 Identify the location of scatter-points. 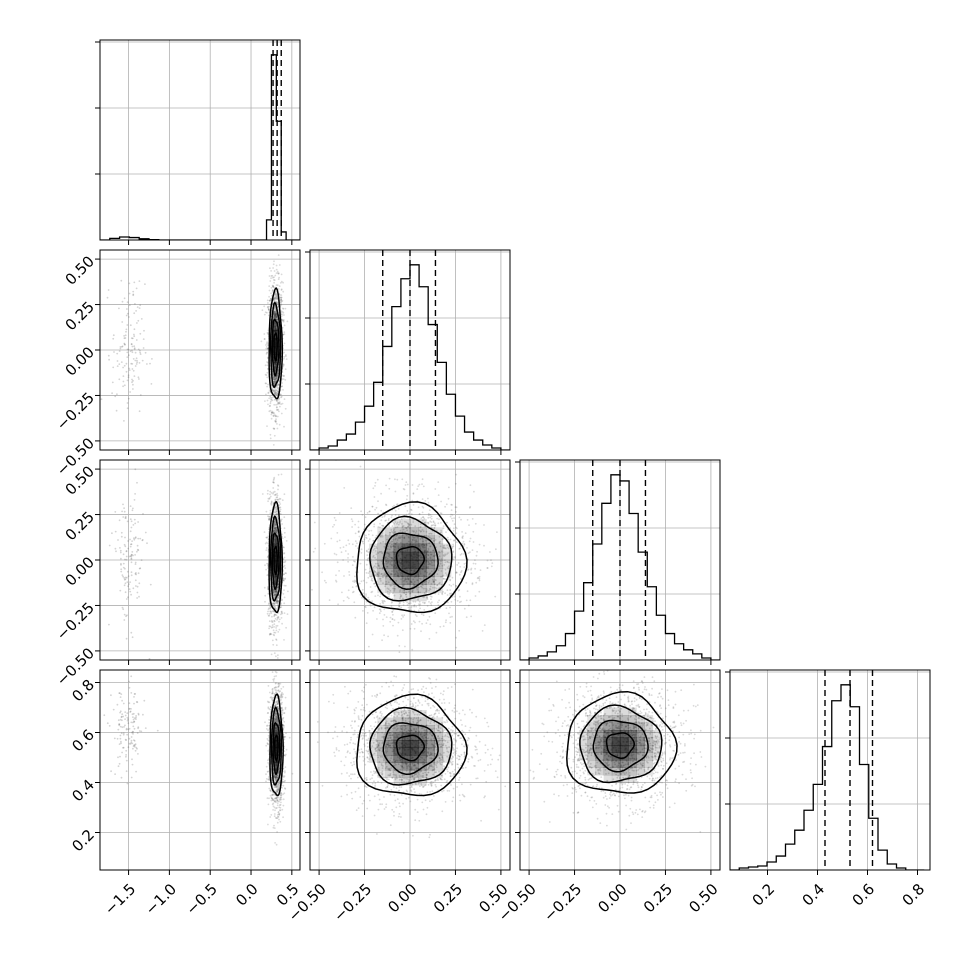
(198, 553).